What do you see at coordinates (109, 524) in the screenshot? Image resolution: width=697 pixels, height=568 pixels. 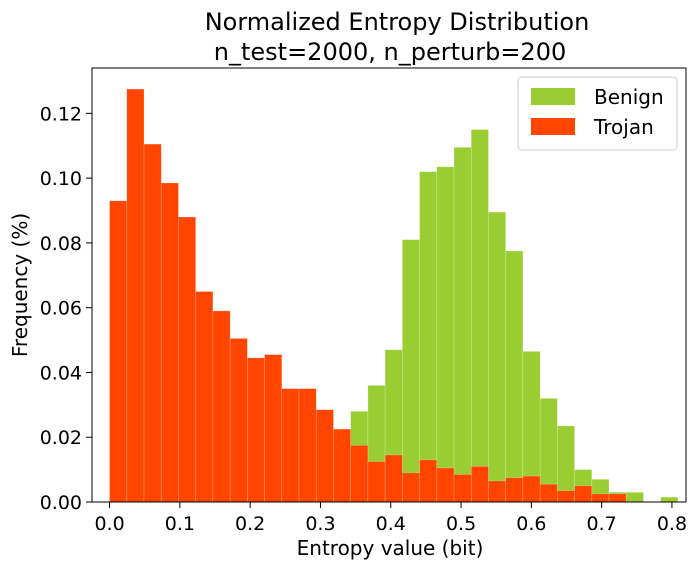 I see `x-tick-label-0: 0.0` at bounding box center [109, 524].